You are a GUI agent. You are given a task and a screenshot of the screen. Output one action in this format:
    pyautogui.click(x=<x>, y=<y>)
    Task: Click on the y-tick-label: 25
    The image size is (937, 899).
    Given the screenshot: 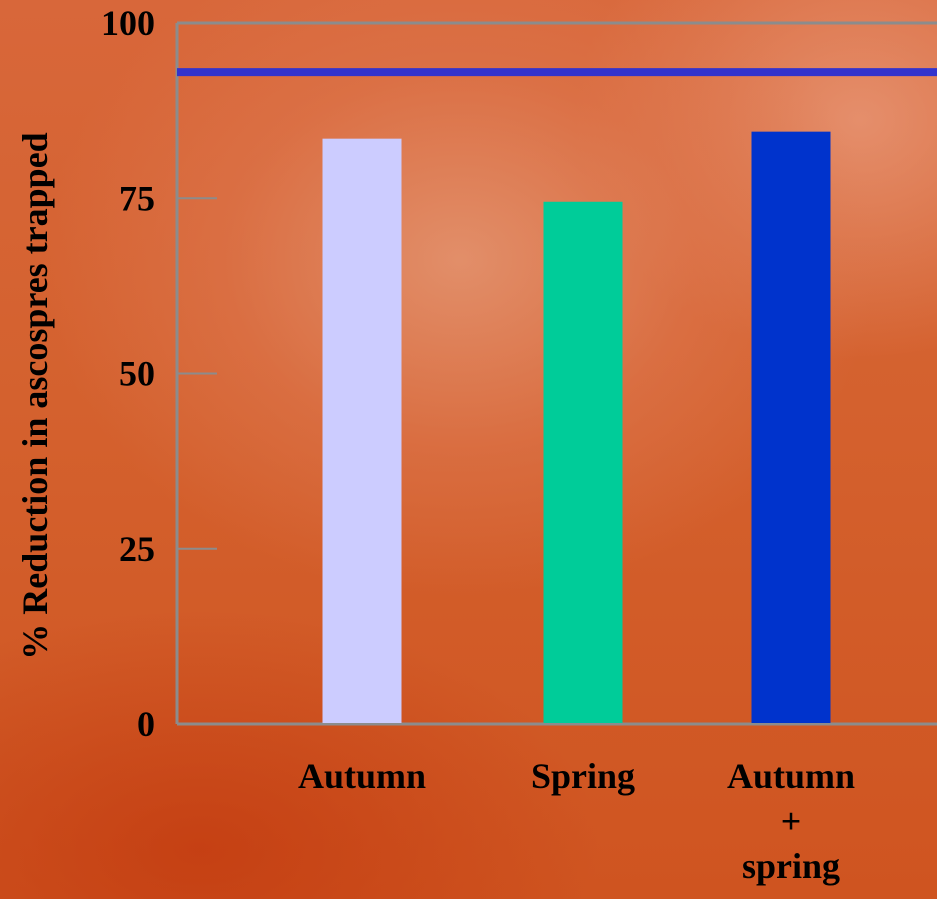 What is the action you would take?
    pyautogui.click(x=137, y=549)
    